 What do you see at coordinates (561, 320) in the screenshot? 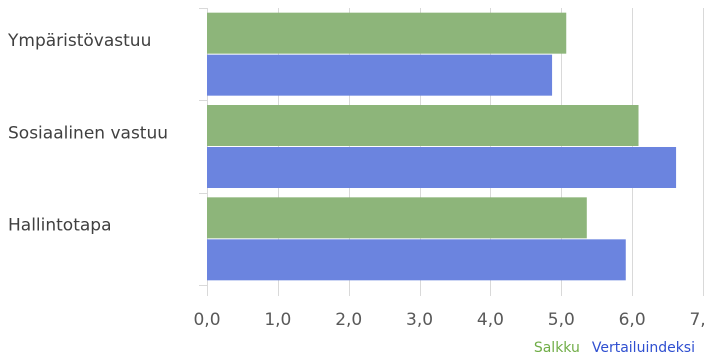
I see `x-tick-label-5: 5,0` at bounding box center [561, 320].